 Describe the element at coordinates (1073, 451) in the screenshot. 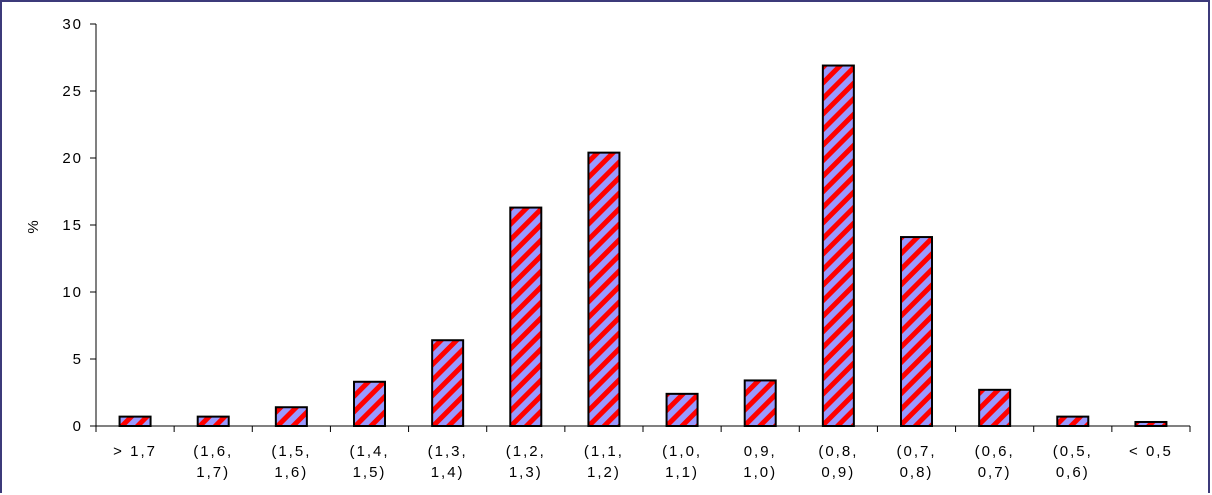

I see `x-tick-label: (0,5,` at that location.